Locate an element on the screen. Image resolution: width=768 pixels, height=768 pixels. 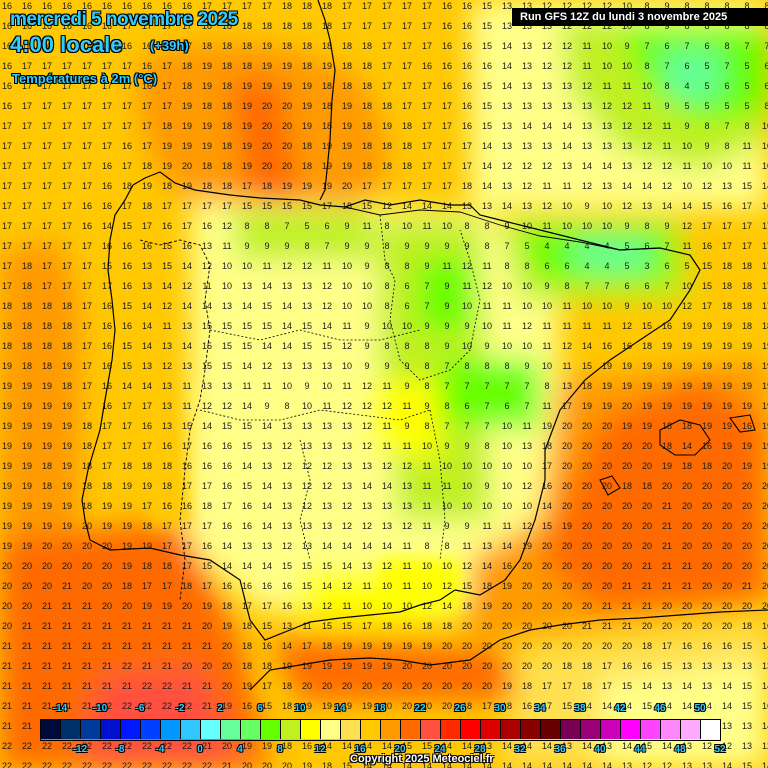
forecast-date: mercredi 5 novembre 2025 is located at coordinates (124, 19).